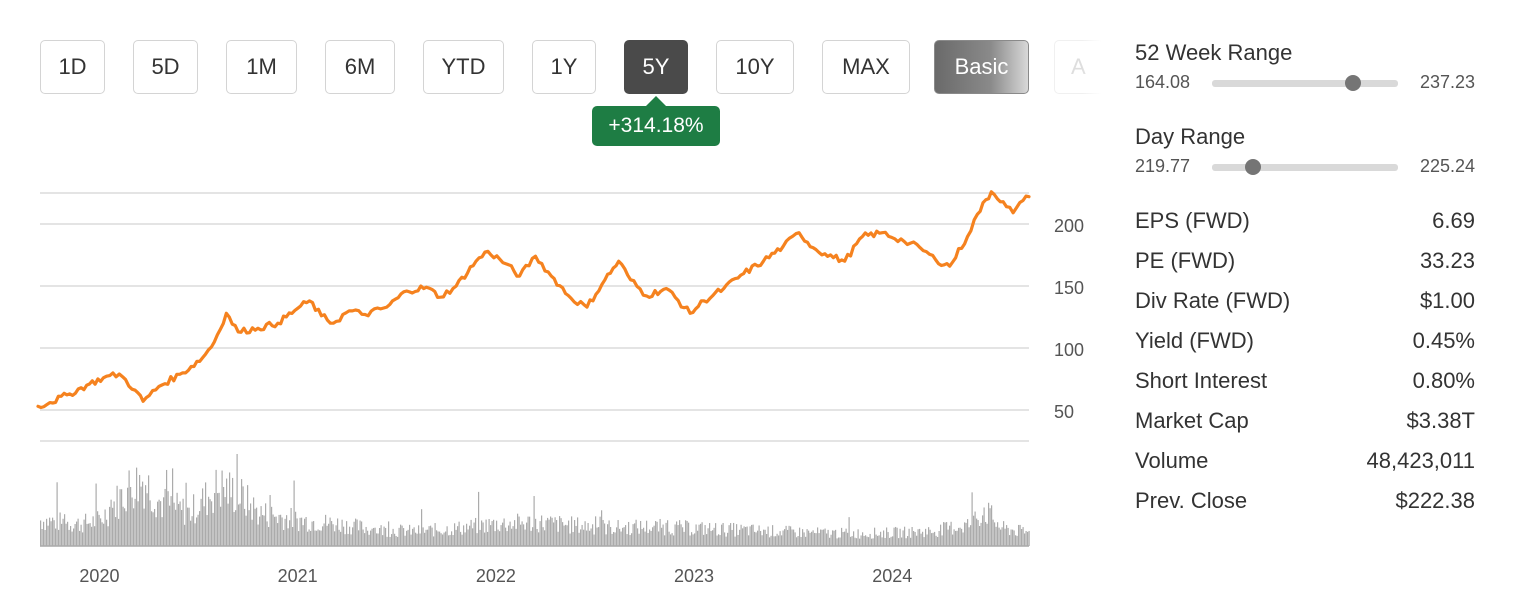 This screenshot has width=1514, height=614. What do you see at coordinates (1305, 167) in the screenshot?
I see `day-range-bar` at bounding box center [1305, 167].